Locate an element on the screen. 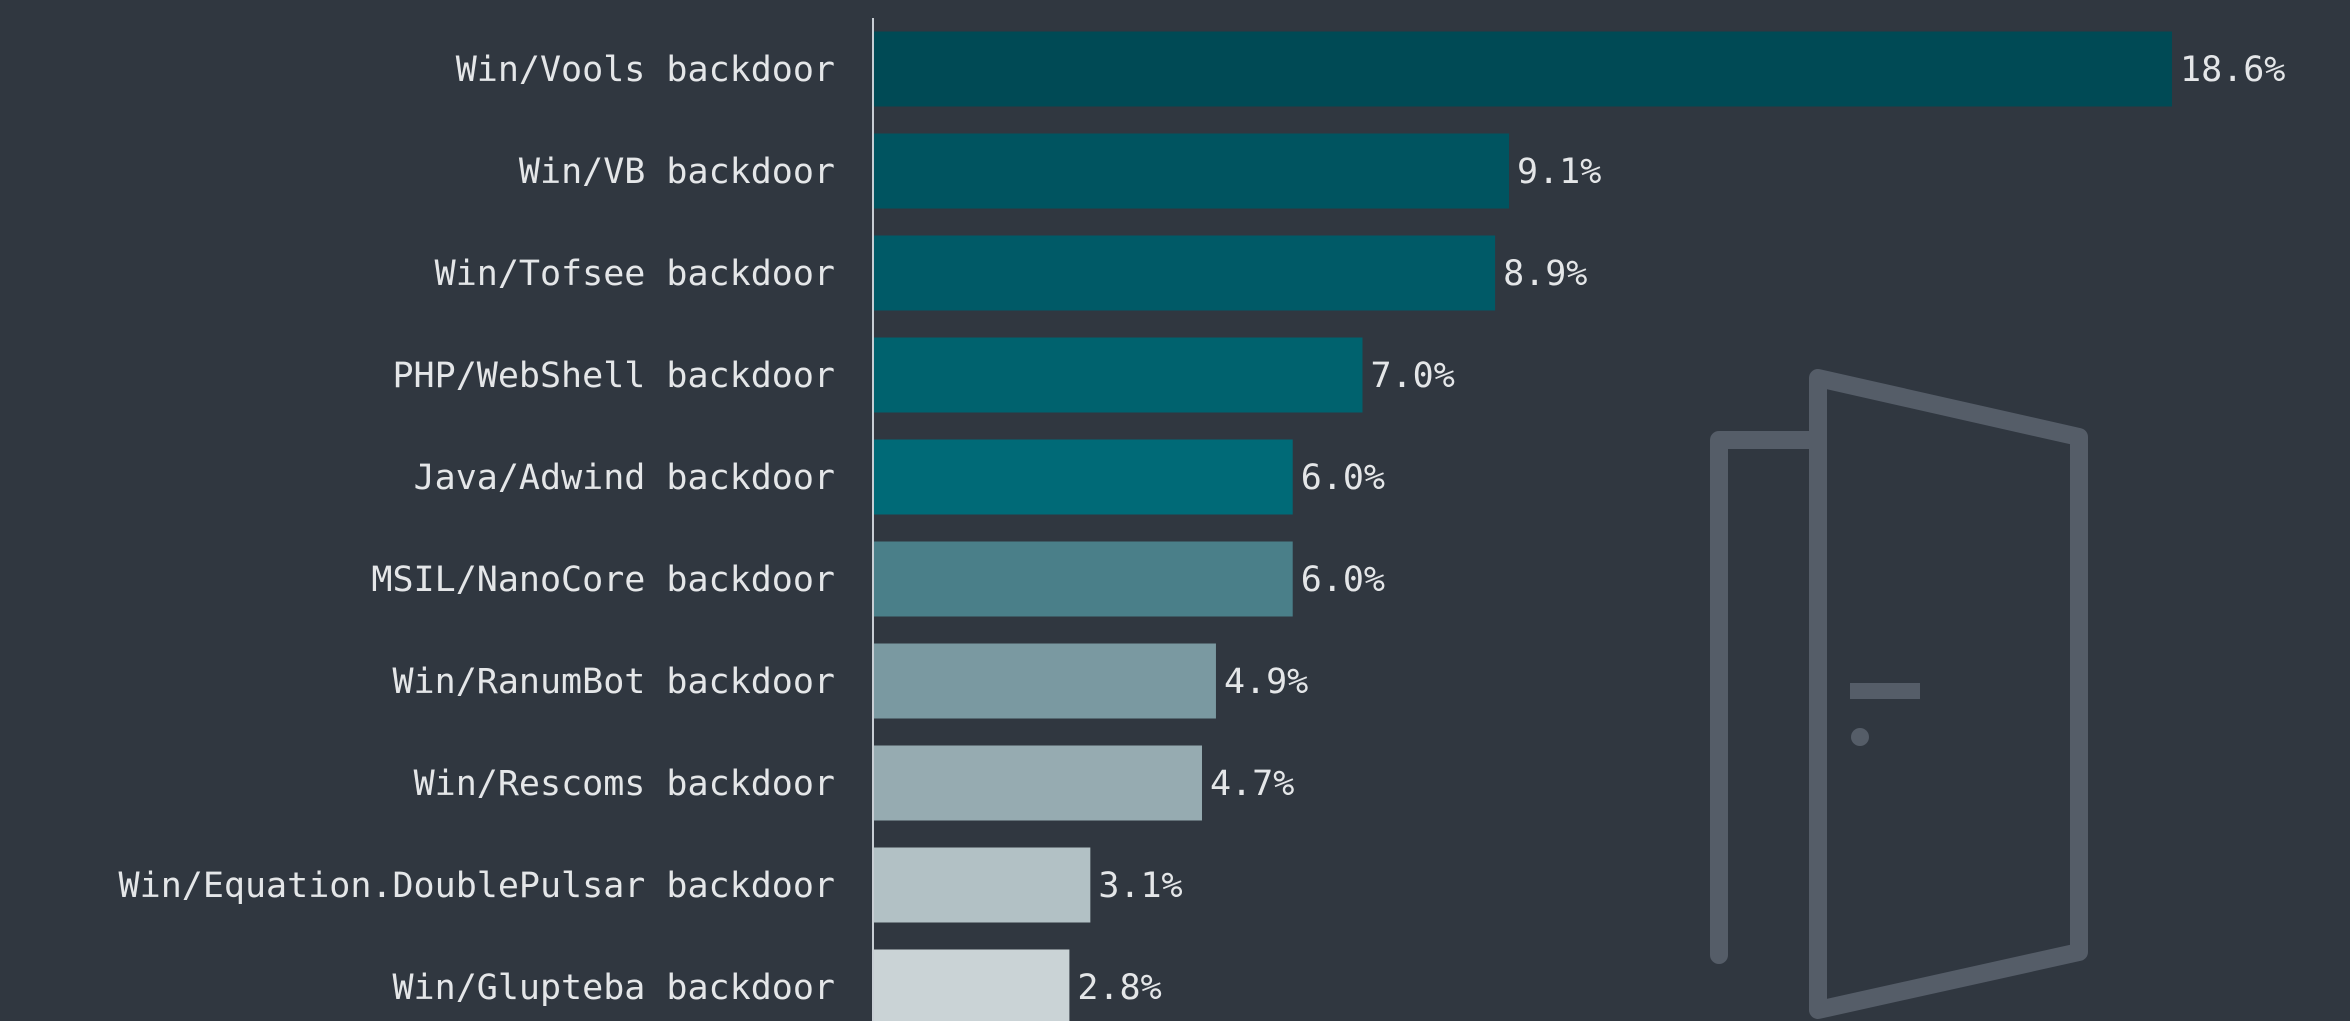 Image resolution: width=2350 pixels, height=1021 pixels. value-label: 2.8% is located at coordinates (1119, 988).